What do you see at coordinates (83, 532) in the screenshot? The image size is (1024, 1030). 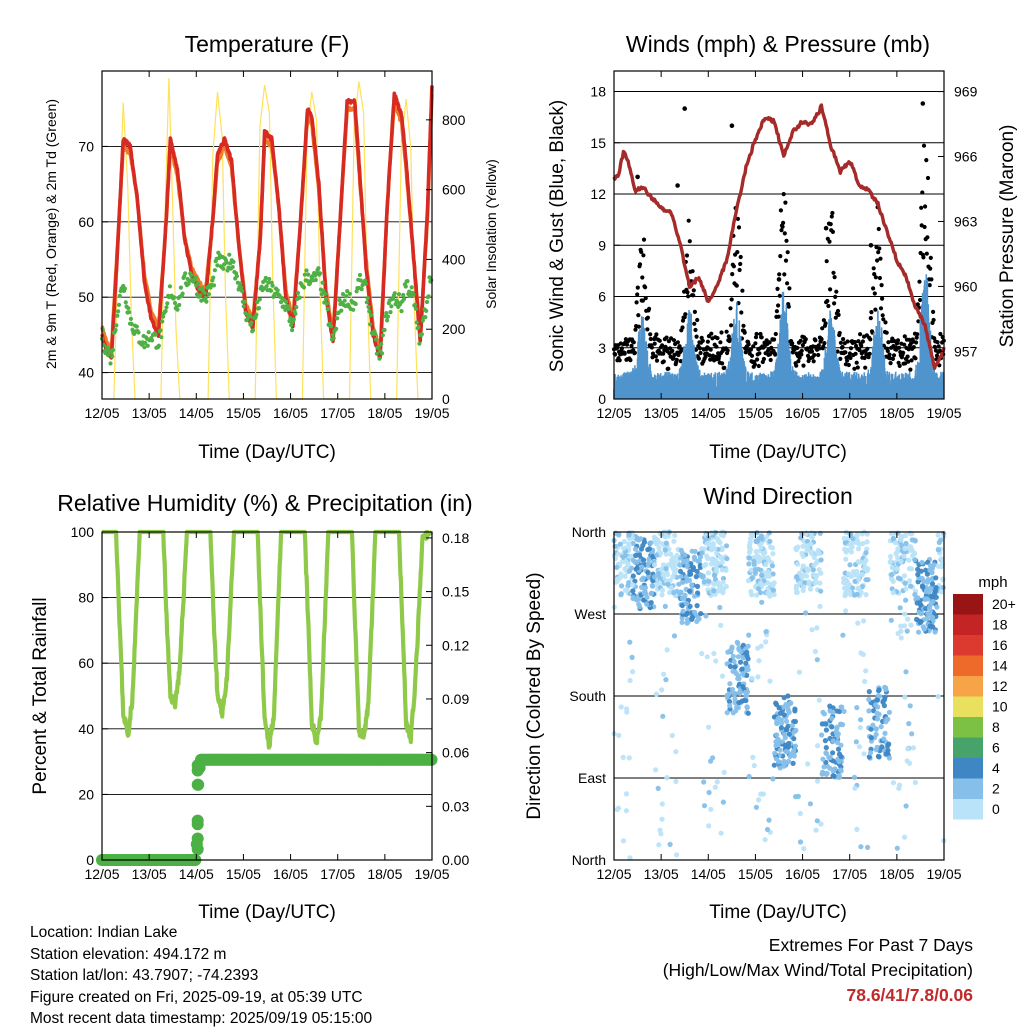 I see `y-tick-label: 100` at bounding box center [83, 532].